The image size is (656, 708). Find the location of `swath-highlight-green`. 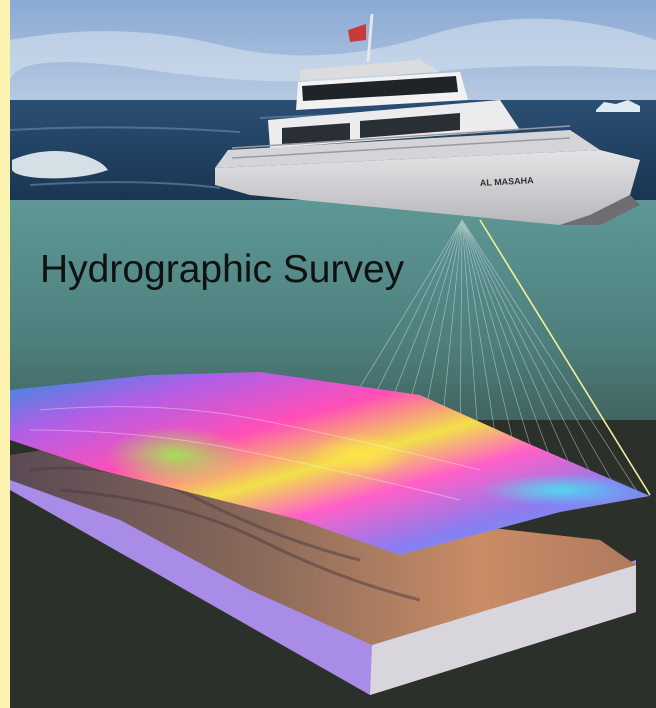

swath-highlight-green is located at coordinates (175, 455).